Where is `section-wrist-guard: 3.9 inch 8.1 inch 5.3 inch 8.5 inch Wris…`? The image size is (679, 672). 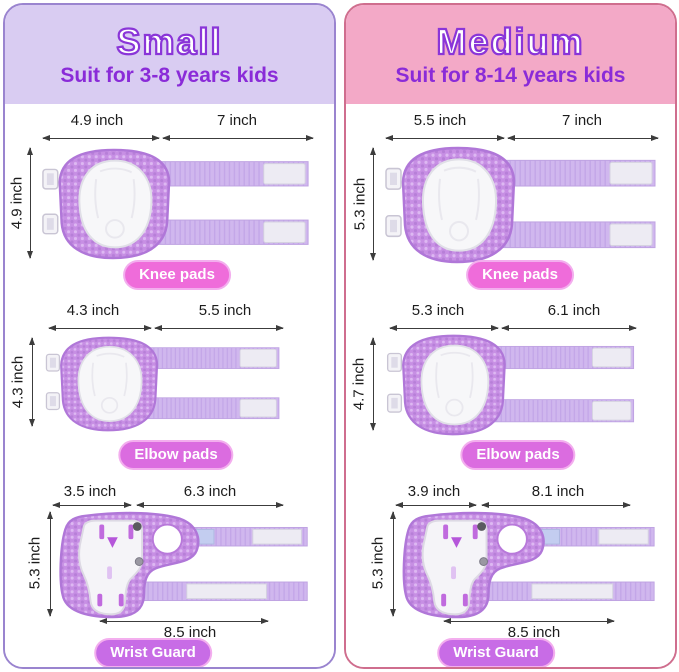 section-wrist-guard: 3.9 inch 8.1 inch 5.3 inch 8.5 inch Wris… is located at coordinates (510, 571).